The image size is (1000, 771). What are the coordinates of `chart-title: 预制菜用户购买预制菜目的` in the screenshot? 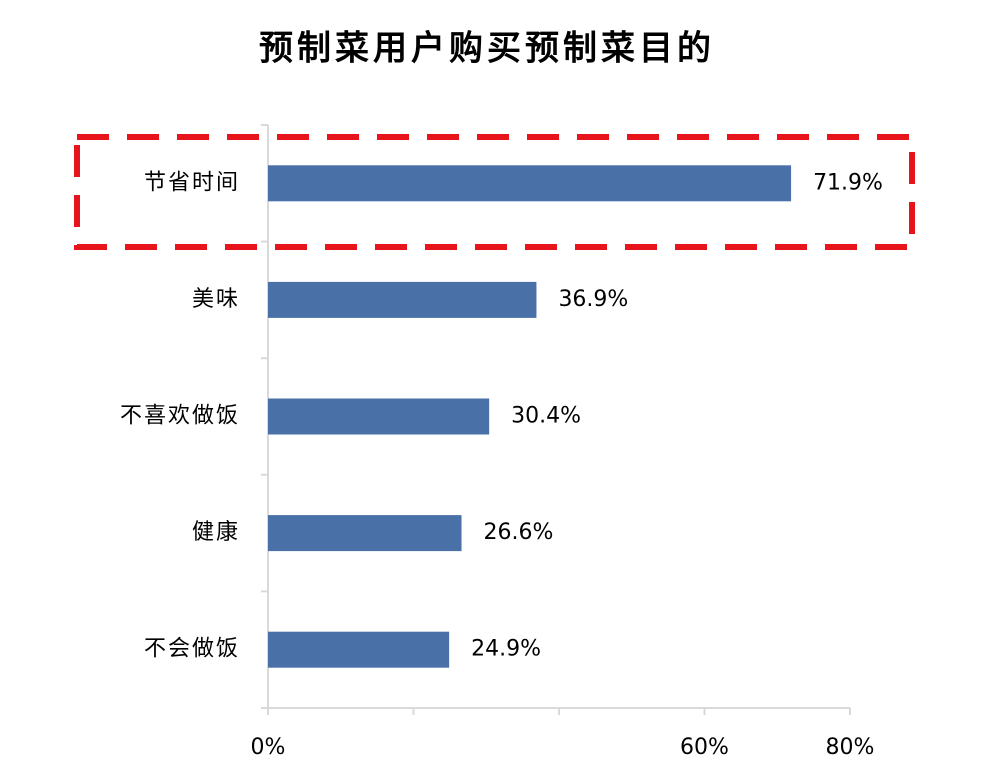 It's located at (487, 49).